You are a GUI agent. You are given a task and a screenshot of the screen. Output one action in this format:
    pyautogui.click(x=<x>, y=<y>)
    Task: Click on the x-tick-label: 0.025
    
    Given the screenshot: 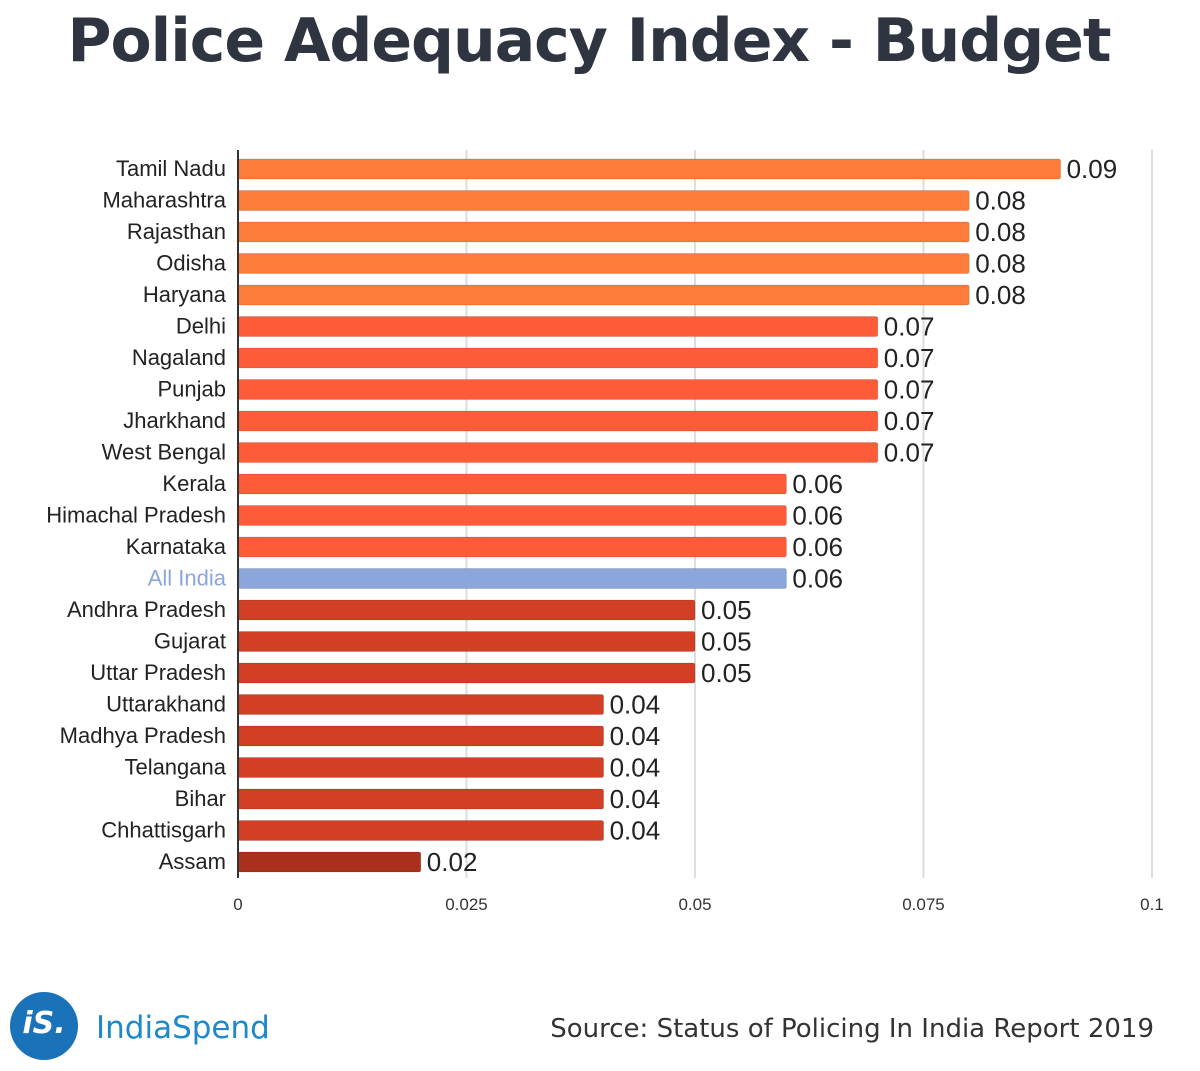 What is the action you would take?
    pyautogui.click(x=466, y=904)
    